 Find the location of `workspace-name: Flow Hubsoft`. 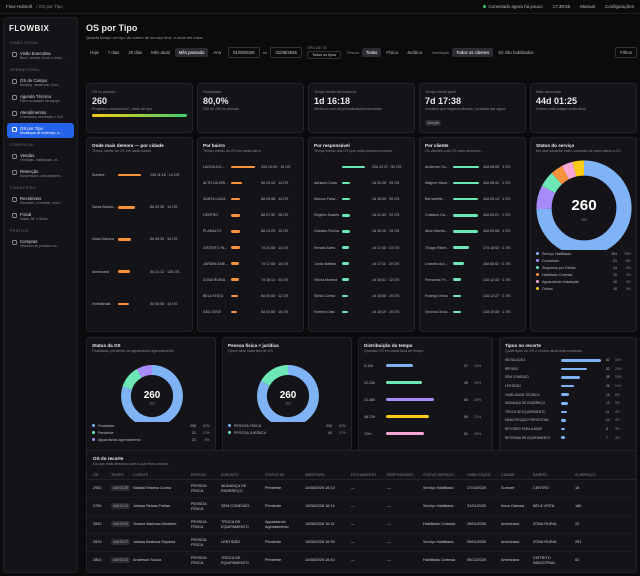

workspace-name: Flow Hubsoft is located at coordinates (19, 6).